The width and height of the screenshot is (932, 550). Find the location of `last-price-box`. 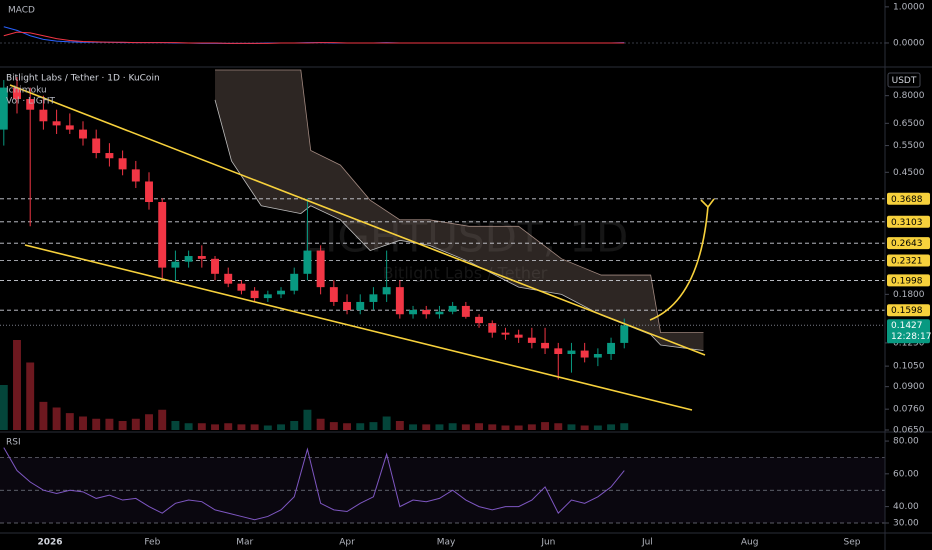

last-price-box is located at coordinates (908, 331).